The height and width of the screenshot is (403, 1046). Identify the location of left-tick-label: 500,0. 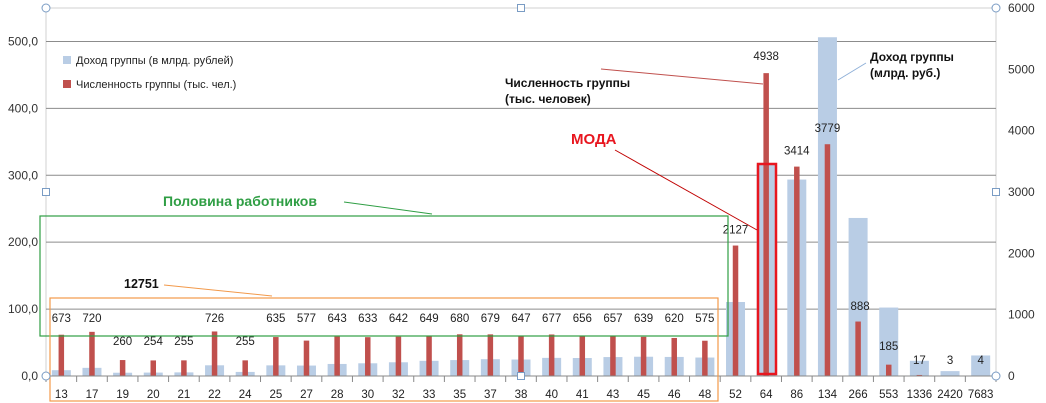
(23, 41).